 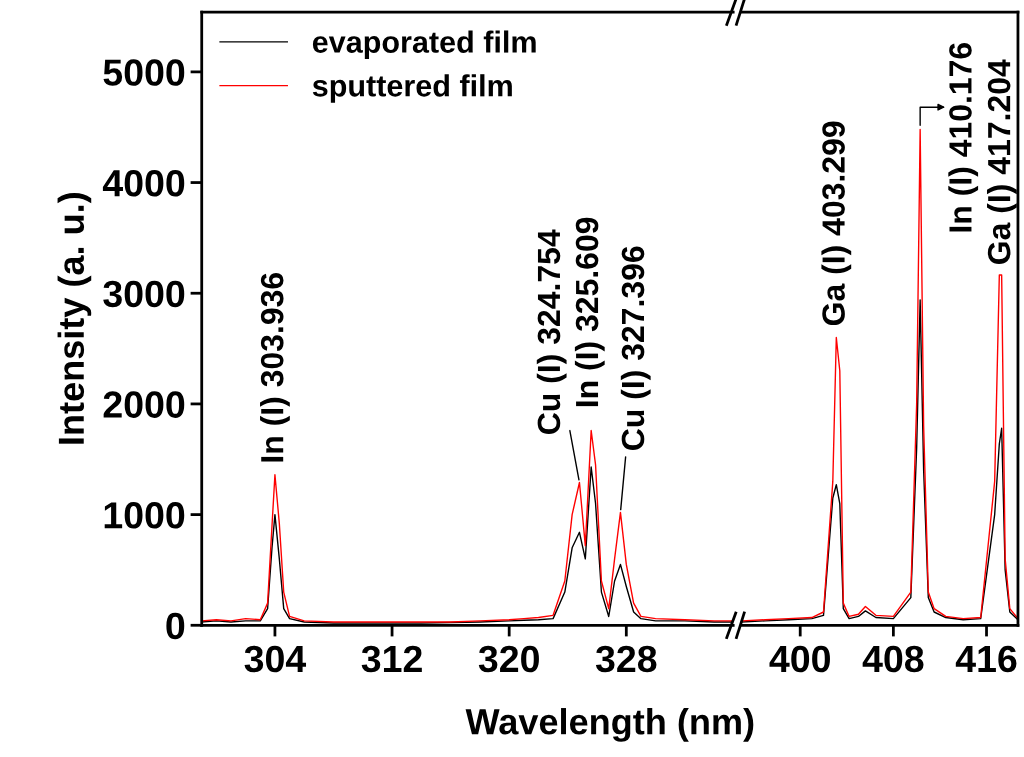 What do you see at coordinates (412, 88) in the screenshot?
I see `legend-label: sputtered film` at bounding box center [412, 88].